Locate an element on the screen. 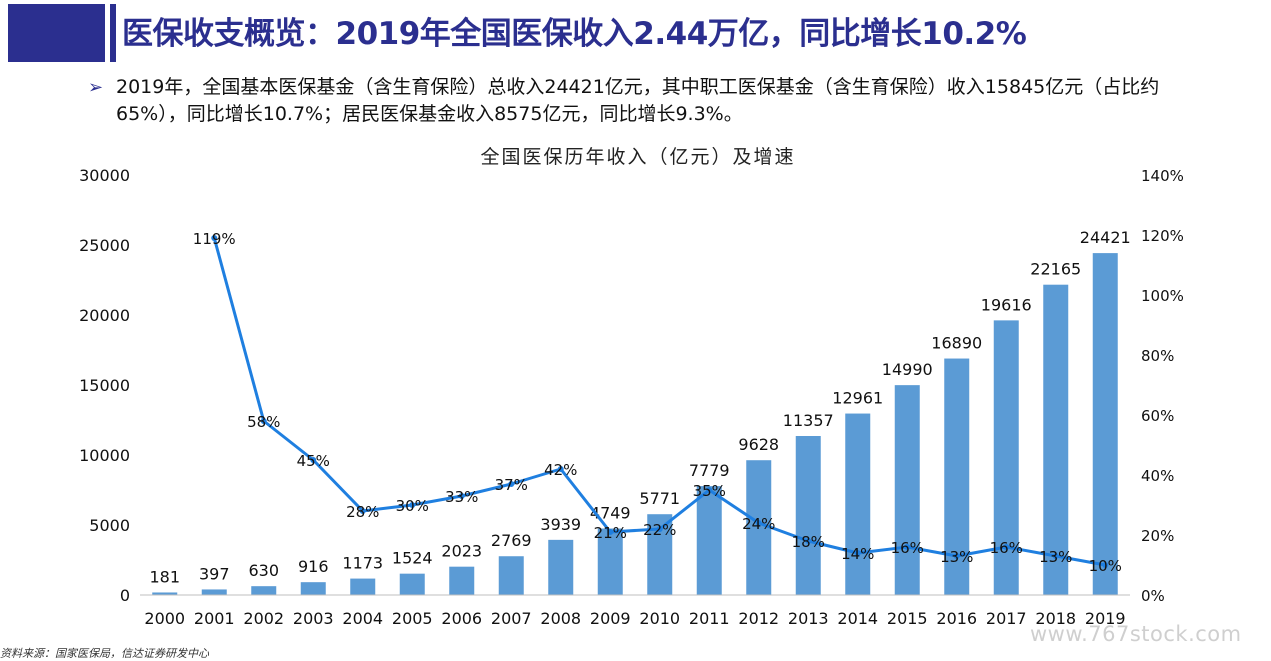 The image size is (1271, 661). bar-value-label: 1524 is located at coordinates (412, 558).